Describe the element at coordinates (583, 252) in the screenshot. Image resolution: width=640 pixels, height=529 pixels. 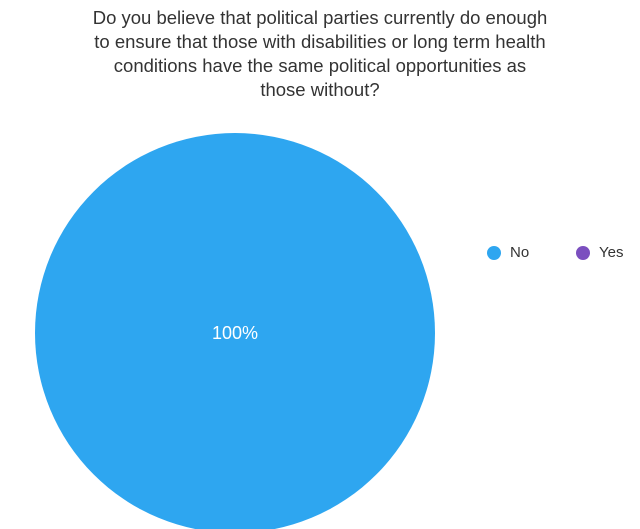
I see `legend-swatch-yes` at that location.